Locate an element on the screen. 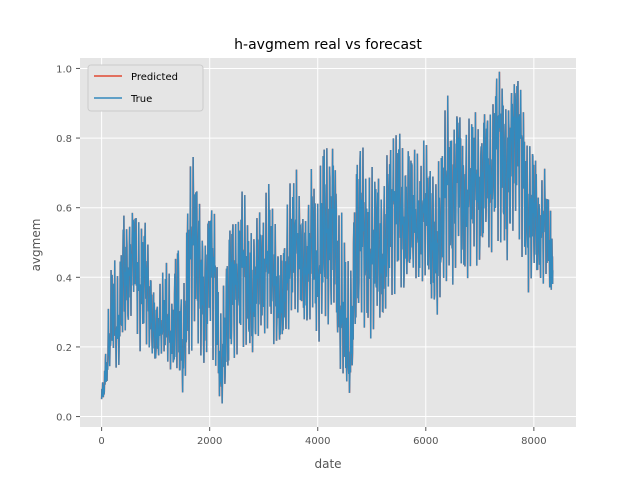  y-tick-label: 0.2 is located at coordinates (64, 348).